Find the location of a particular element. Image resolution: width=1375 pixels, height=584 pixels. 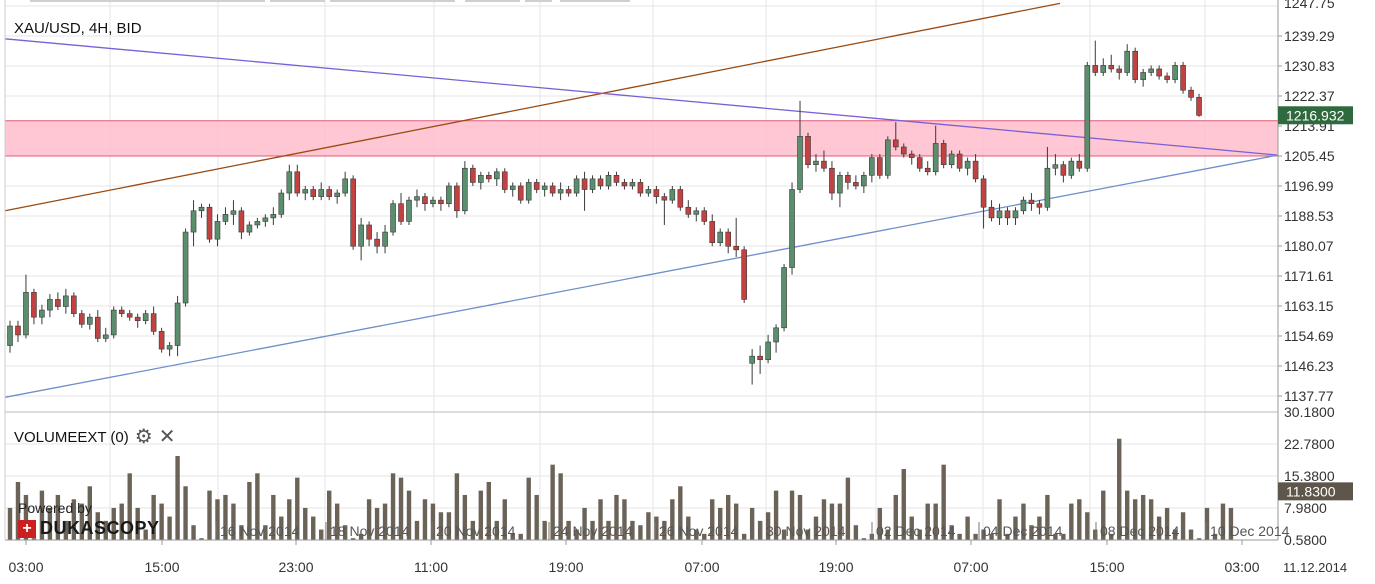

close-icon: ✕ is located at coordinates (167, 437).